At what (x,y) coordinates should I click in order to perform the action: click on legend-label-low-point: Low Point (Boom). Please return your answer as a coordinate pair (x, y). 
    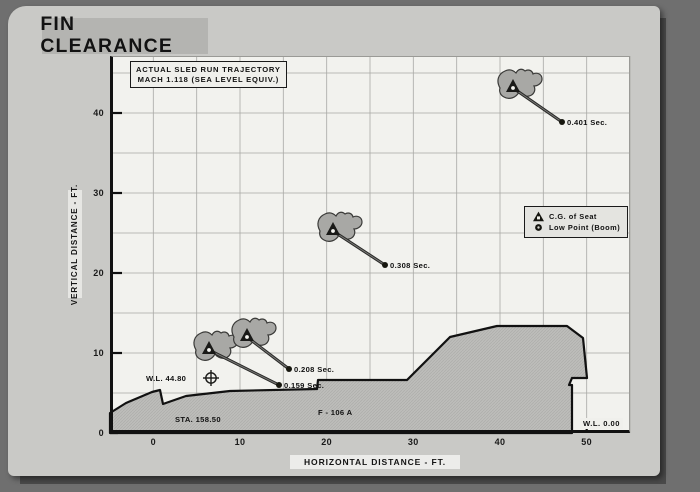
    Looking at the image, I should click on (585, 227).